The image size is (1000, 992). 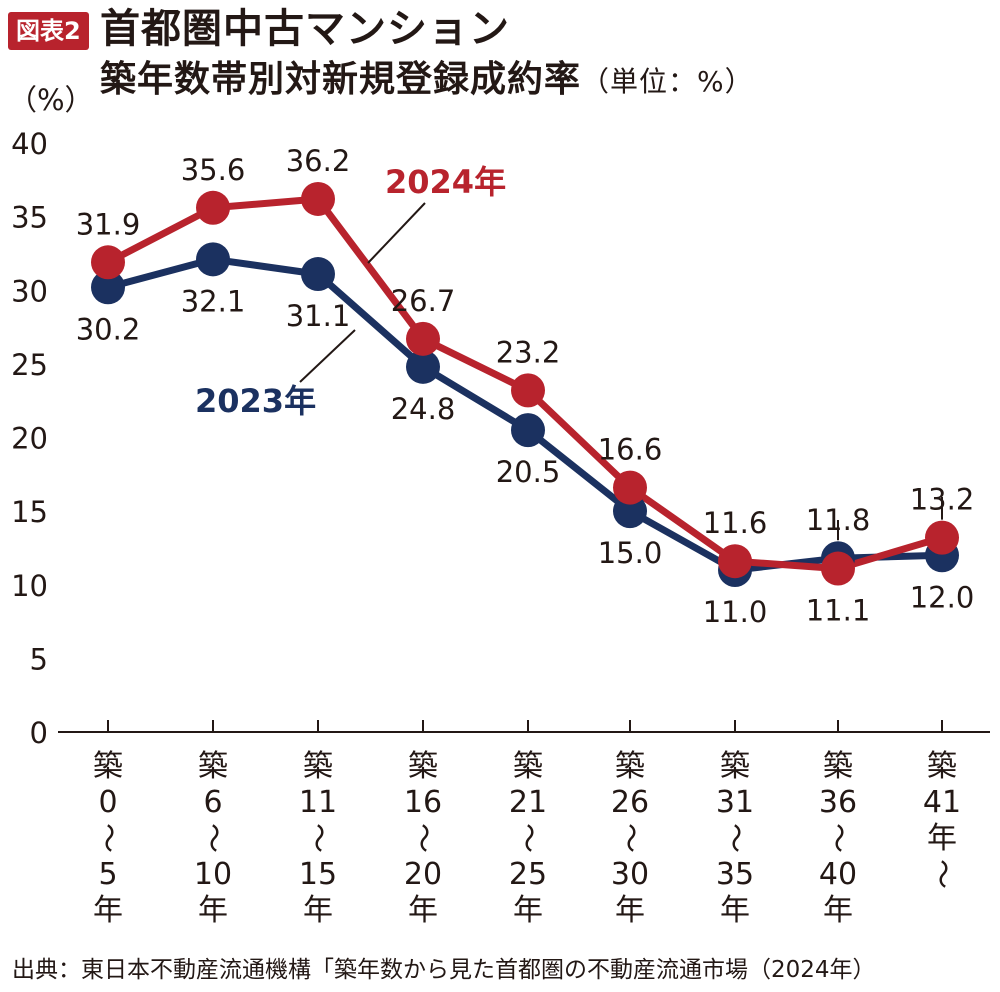 I want to click on x-category-label: 41, so click(x=942, y=802).